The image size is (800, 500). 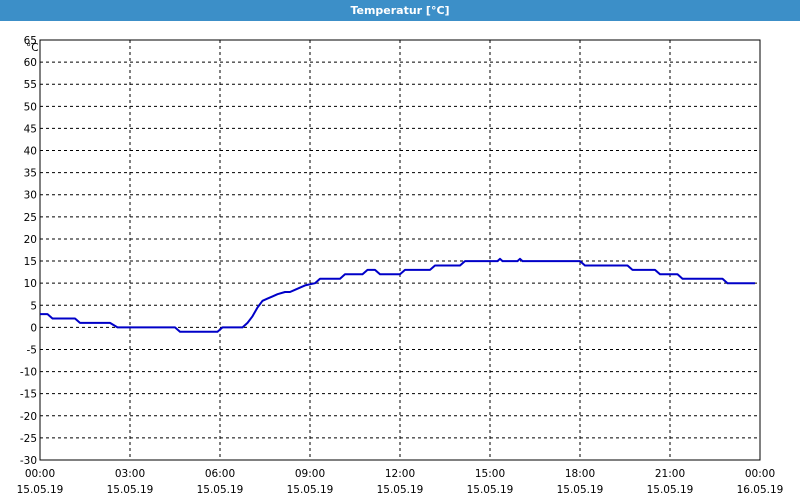 I want to click on x-tick-time-label: 06:00, so click(x=220, y=474).